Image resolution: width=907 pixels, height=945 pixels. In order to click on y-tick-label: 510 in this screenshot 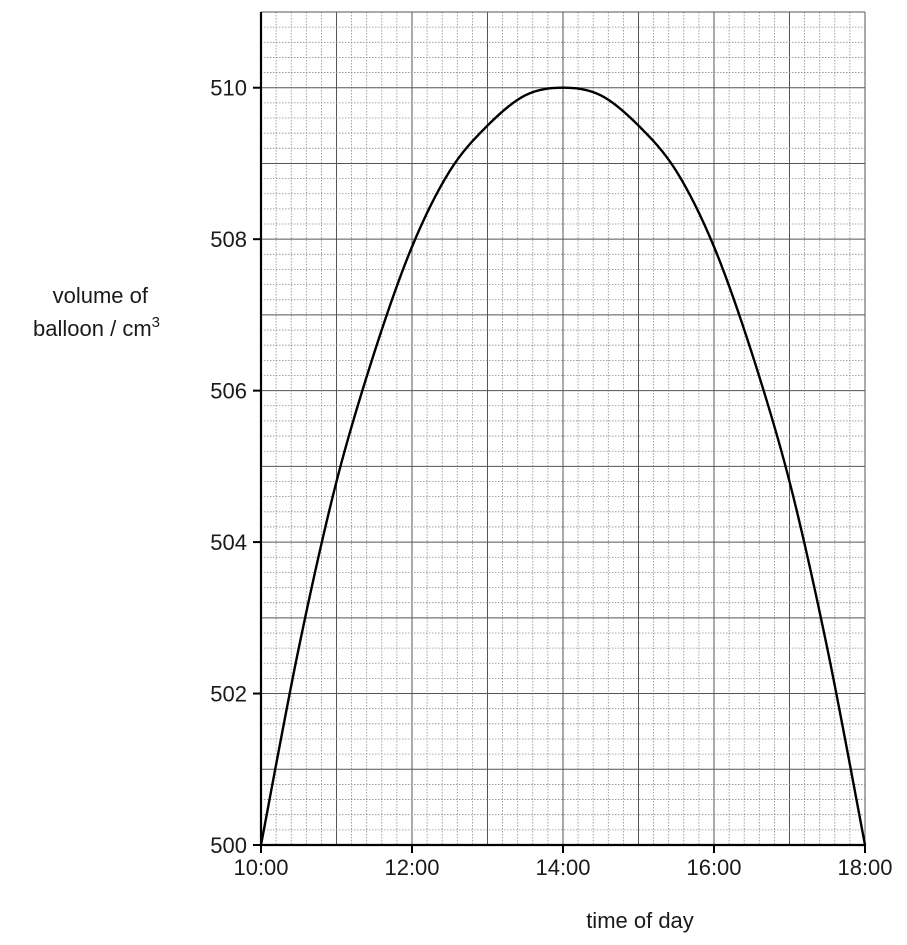, I will do `click(228, 88)`.